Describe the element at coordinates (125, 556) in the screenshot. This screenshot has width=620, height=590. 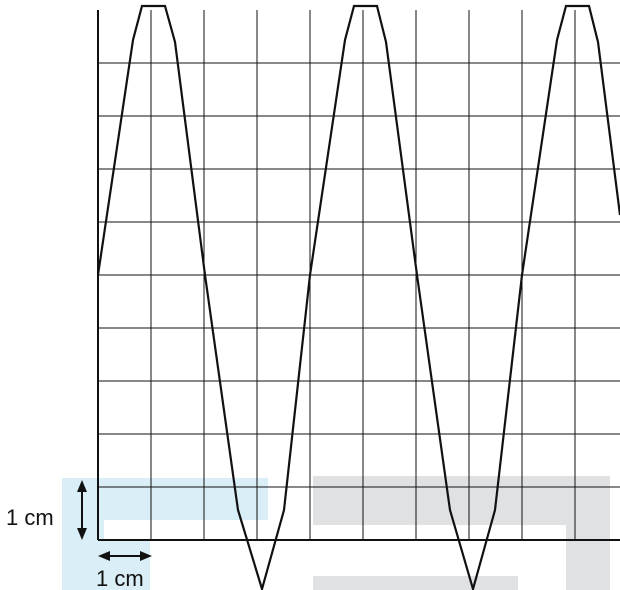
I see `horizontal-scale-arrow` at that location.